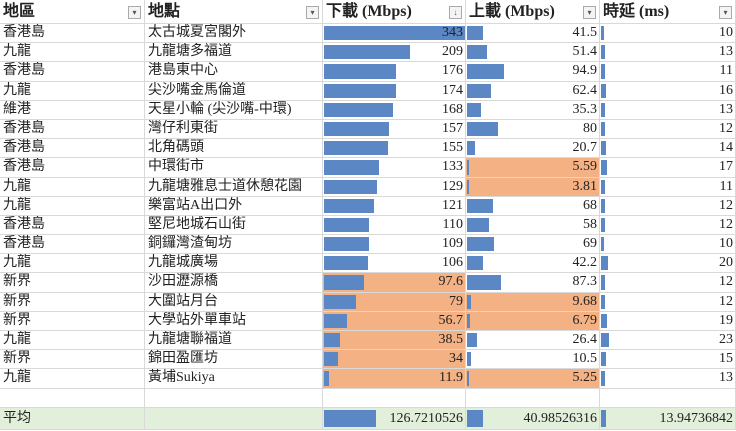 The width and height of the screenshot is (736, 431). What do you see at coordinates (234, 33) in the screenshot?
I see `location-cell: 太古城夏宮閣外` at bounding box center [234, 33].